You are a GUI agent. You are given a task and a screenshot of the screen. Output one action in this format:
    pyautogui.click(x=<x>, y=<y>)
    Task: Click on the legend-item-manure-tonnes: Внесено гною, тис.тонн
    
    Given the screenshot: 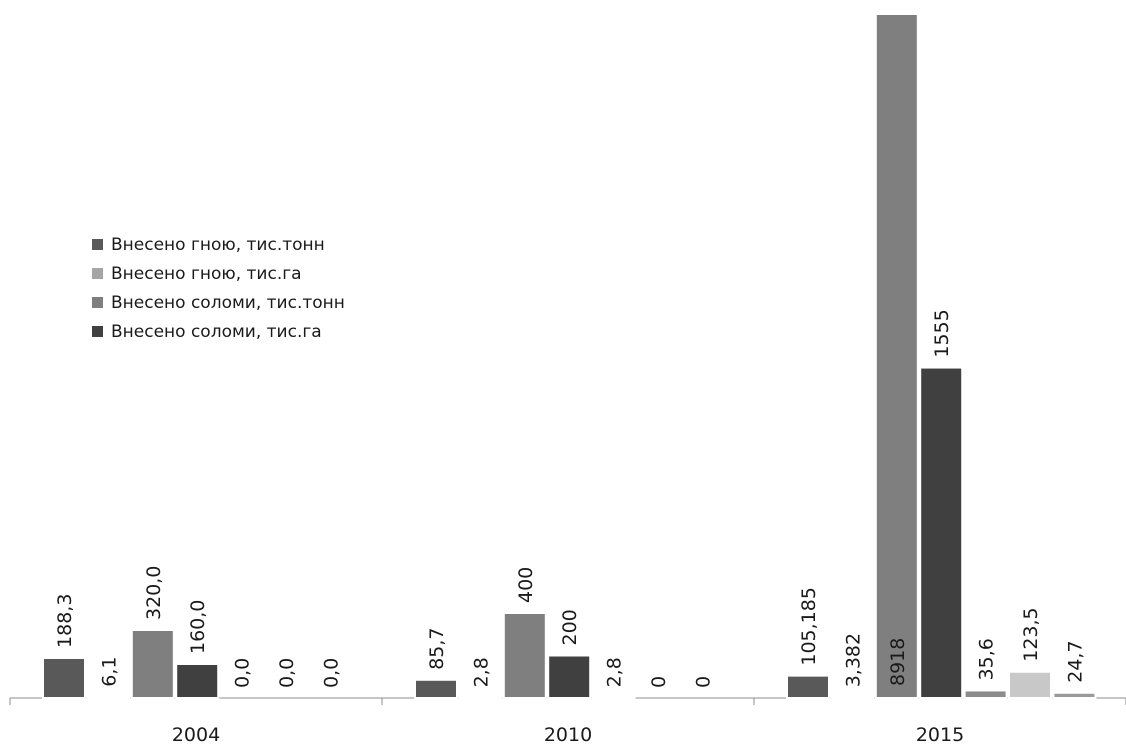 What is the action you would take?
    pyautogui.click(x=218, y=244)
    